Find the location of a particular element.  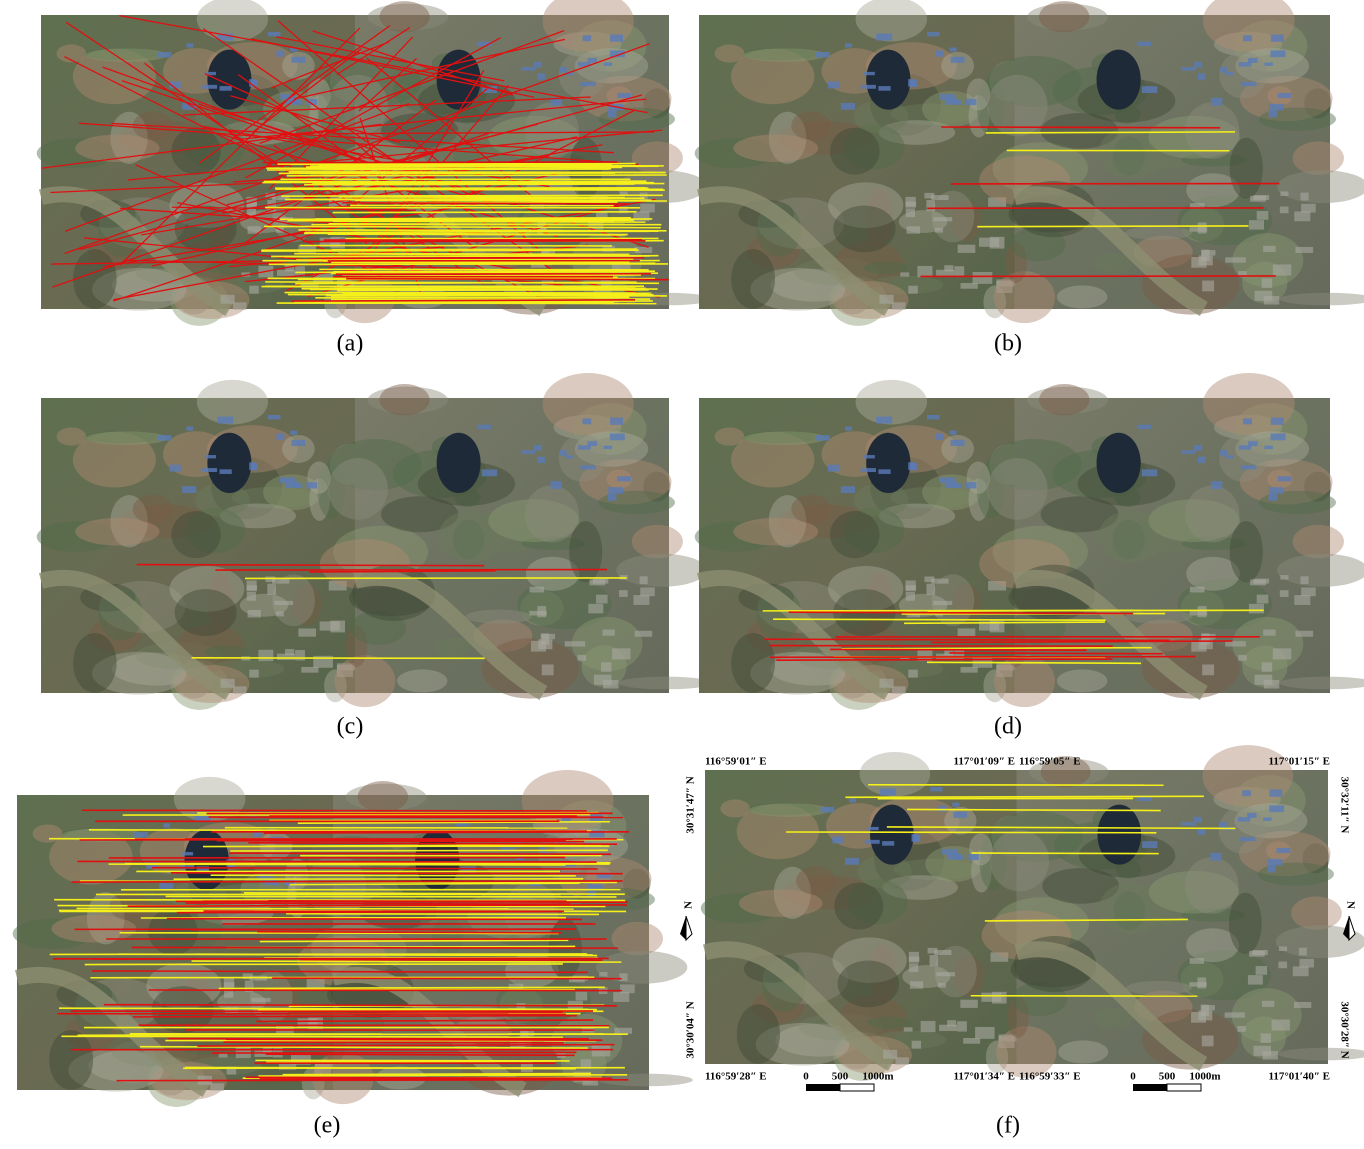

panel-label: (e) is located at coordinates (327, 1126).